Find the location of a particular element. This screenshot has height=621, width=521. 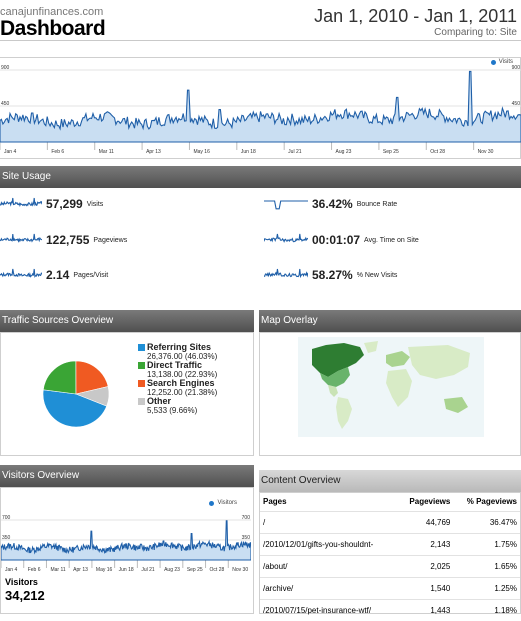

metric-avg-time: 00:01:07 Avg. Time on Site is located at coordinates (341, 240).